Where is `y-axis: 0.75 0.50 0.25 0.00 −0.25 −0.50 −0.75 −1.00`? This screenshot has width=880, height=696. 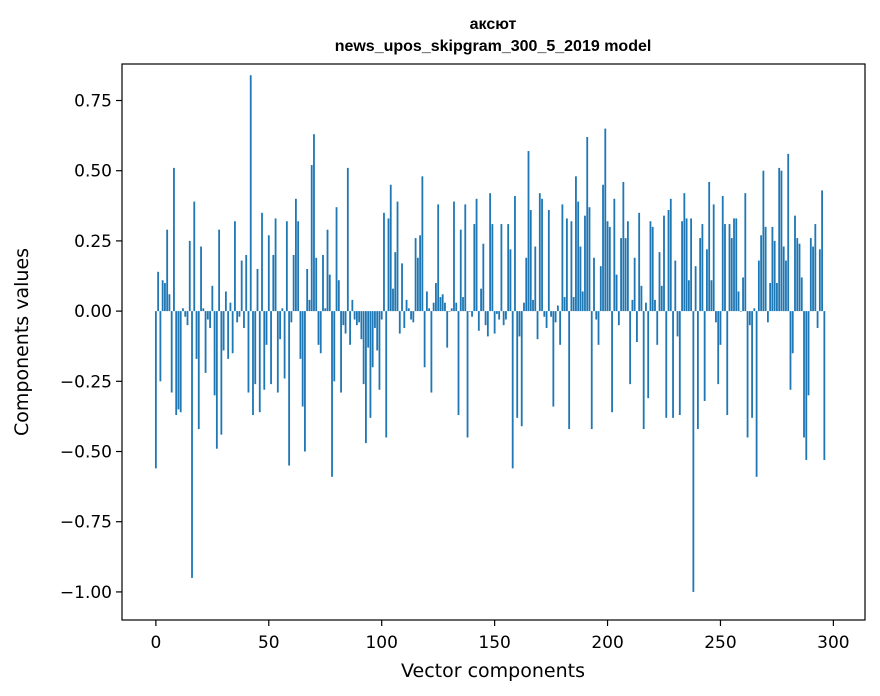 y-axis: 0.75 0.50 0.25 0.00 −0.25 −0.50 −0.75 −1.00 is located at coordinates (91, 347).